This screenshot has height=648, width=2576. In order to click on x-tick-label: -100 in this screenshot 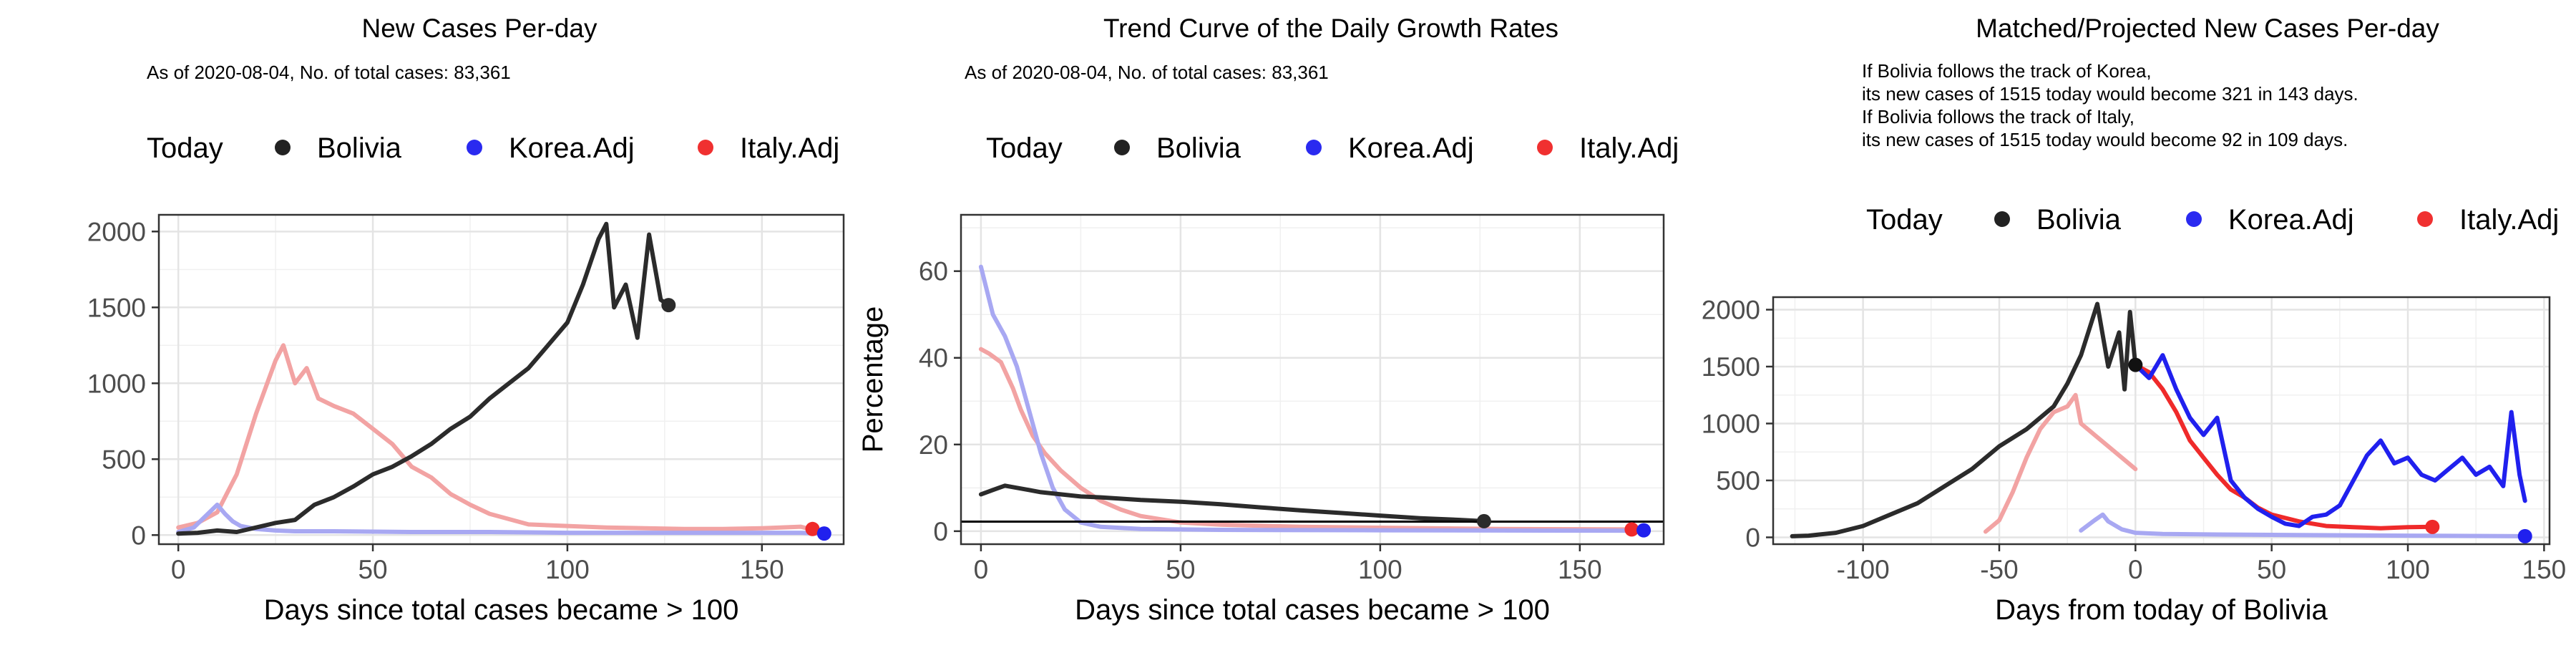, I will do `click(1864, 570)`.